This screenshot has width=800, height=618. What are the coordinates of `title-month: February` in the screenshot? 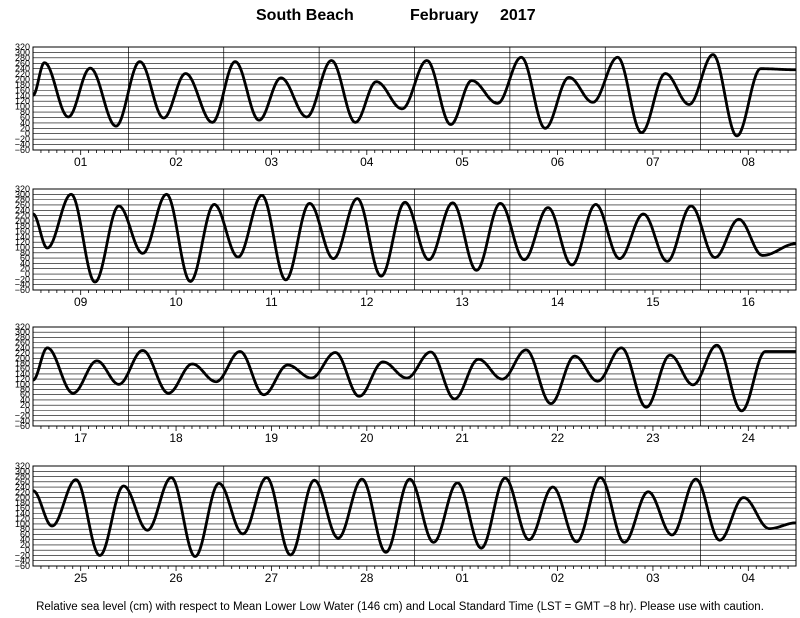 It's located at (444, 15).